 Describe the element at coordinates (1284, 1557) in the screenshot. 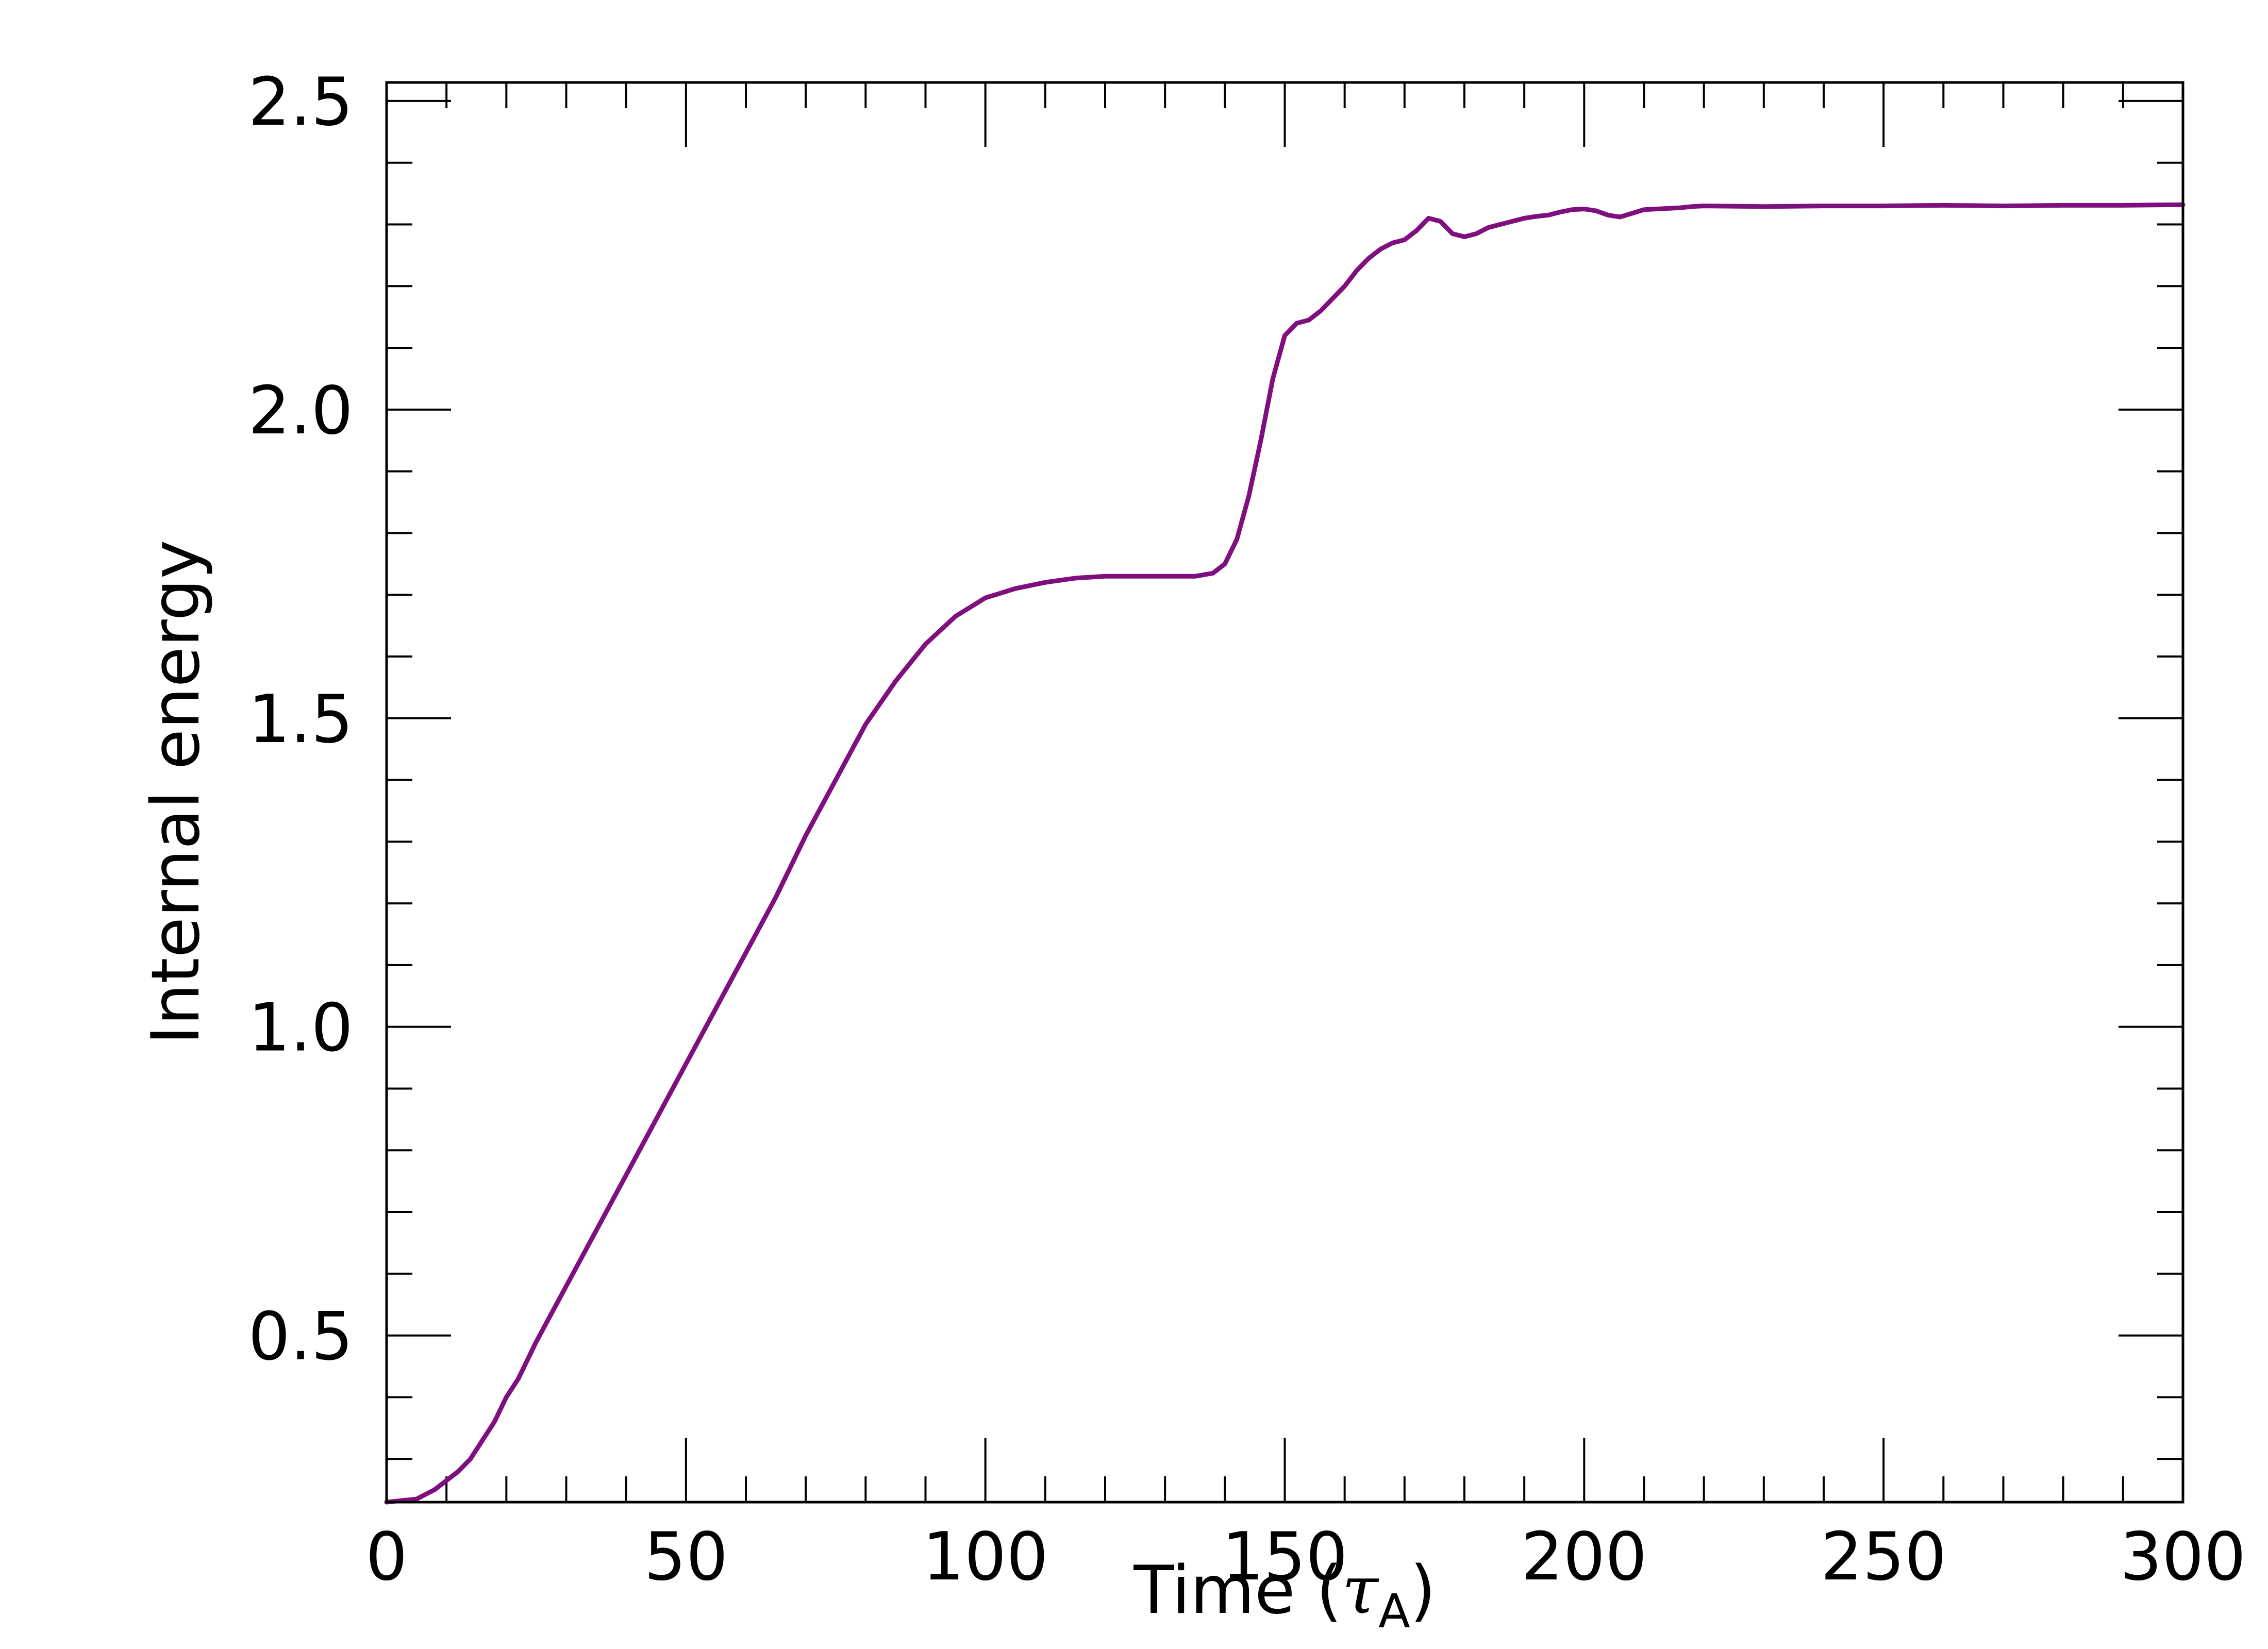

I see `x-tick-label: 150` at that location.